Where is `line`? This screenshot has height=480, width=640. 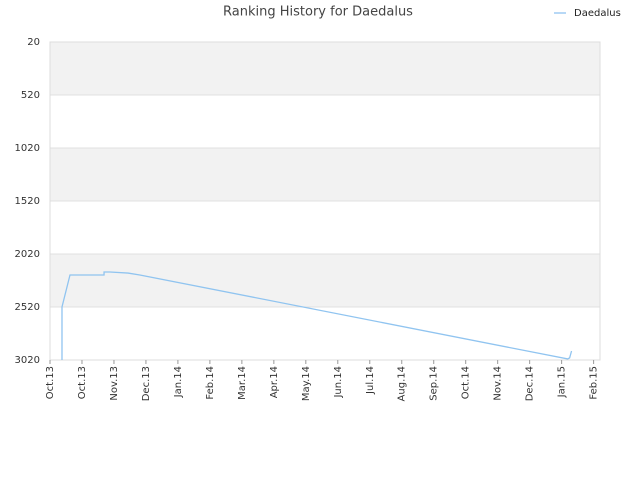
line is located at coordinates (317, 315).